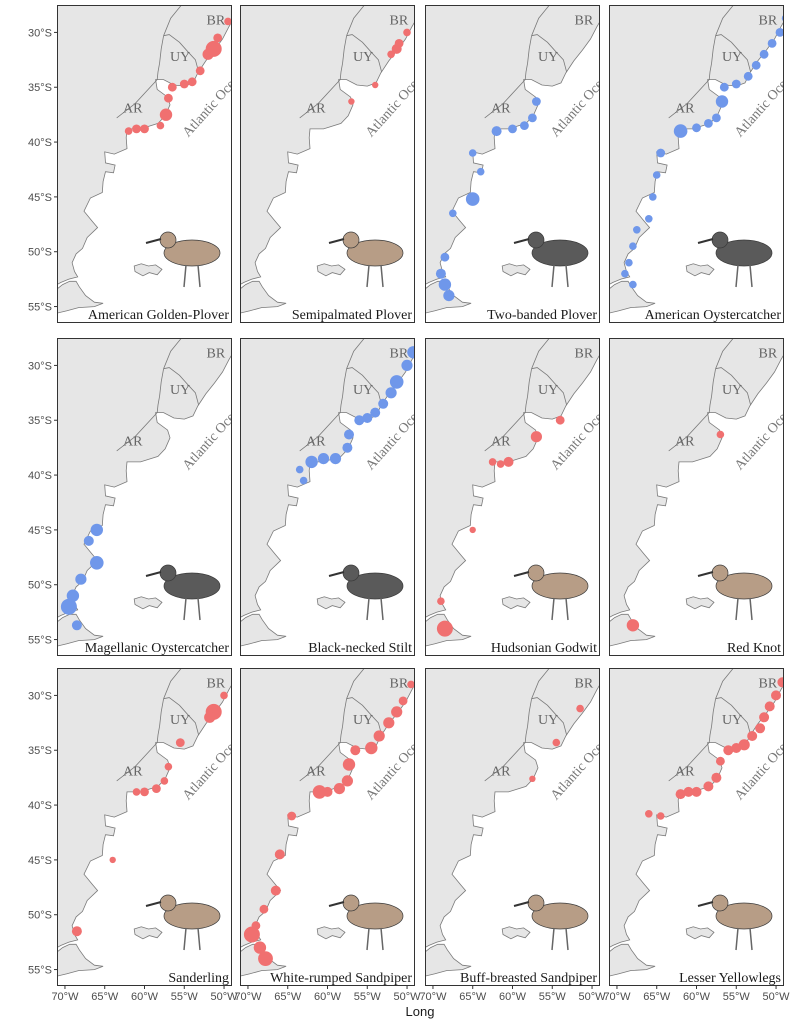 This screenshot has width=801, height=1024. What do you see at coordinates (366, 922) in the screenshot?
I see `white-rumped-sandpiper-icon` at bounding box center [366, 922].